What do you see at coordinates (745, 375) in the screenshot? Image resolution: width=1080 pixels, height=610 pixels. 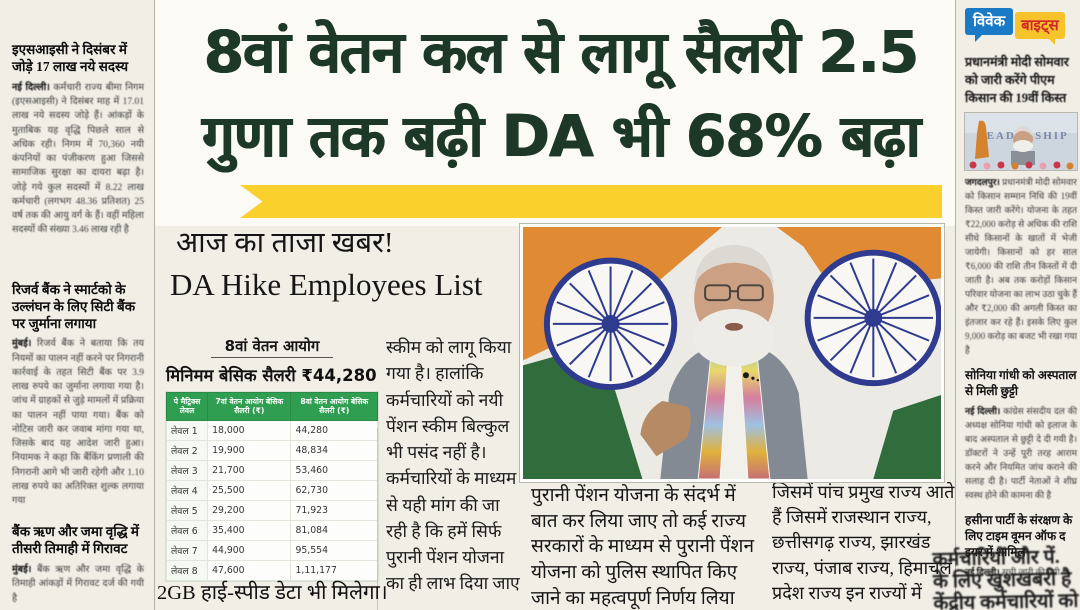 I see `microphone-icon` at bounding box center [745, 375].